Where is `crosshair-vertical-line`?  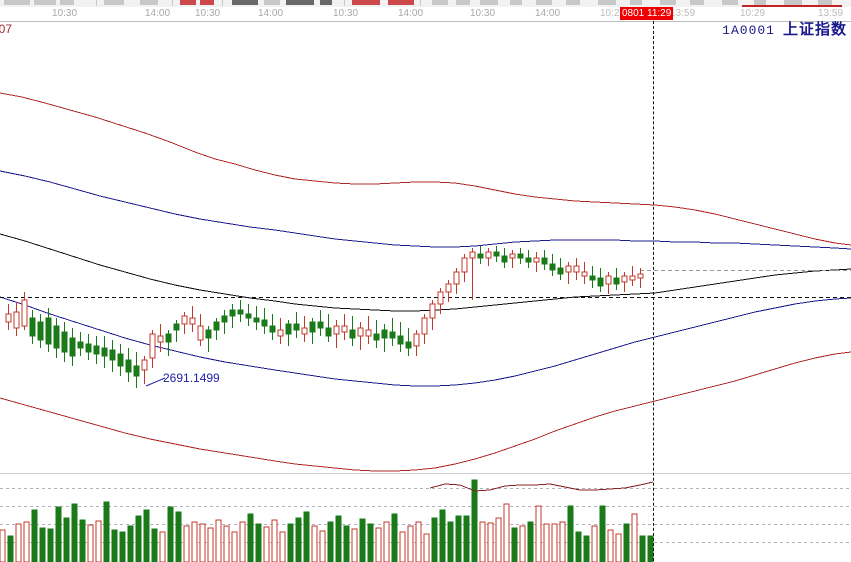 crosshair-vertical-line is located at coordinates (653, 291).